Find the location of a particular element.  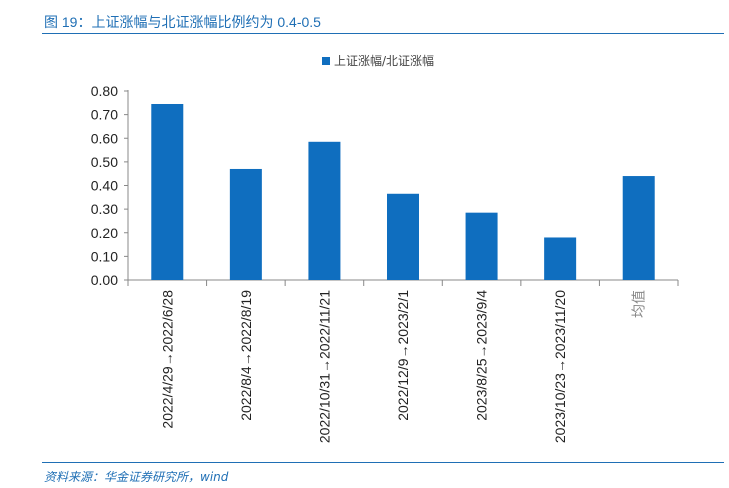

y-tick-label: 0.00 is located at coordinates (104, 280).